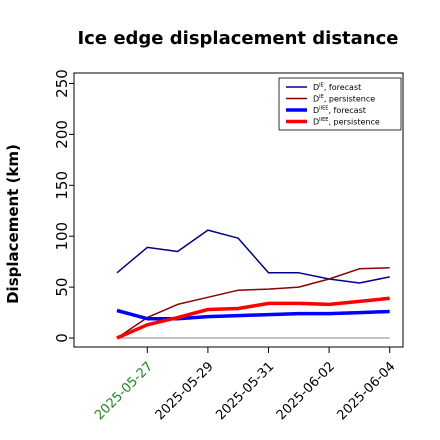 This screenshot has width=440, height=440. What do you see at coordinates (63, 206) in the screenshot?
I see `y-axis: 0 50 100 150 200 250` at bounding box center [63, 206].